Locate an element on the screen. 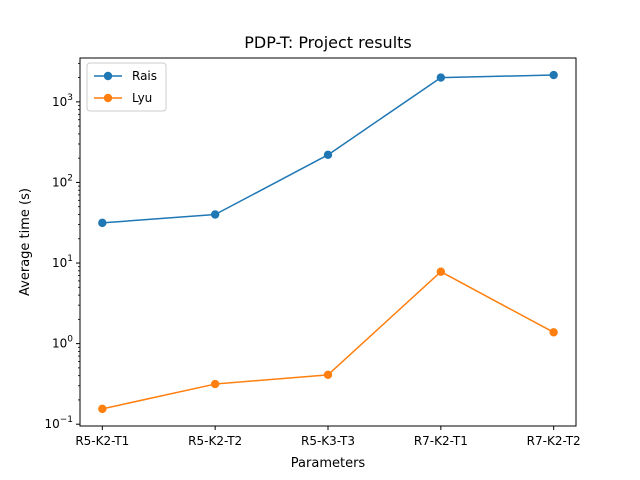 This screenshot has height=480, width=640. x-tick-label: R5-K3-T3 is located at coordinates (328, 441).